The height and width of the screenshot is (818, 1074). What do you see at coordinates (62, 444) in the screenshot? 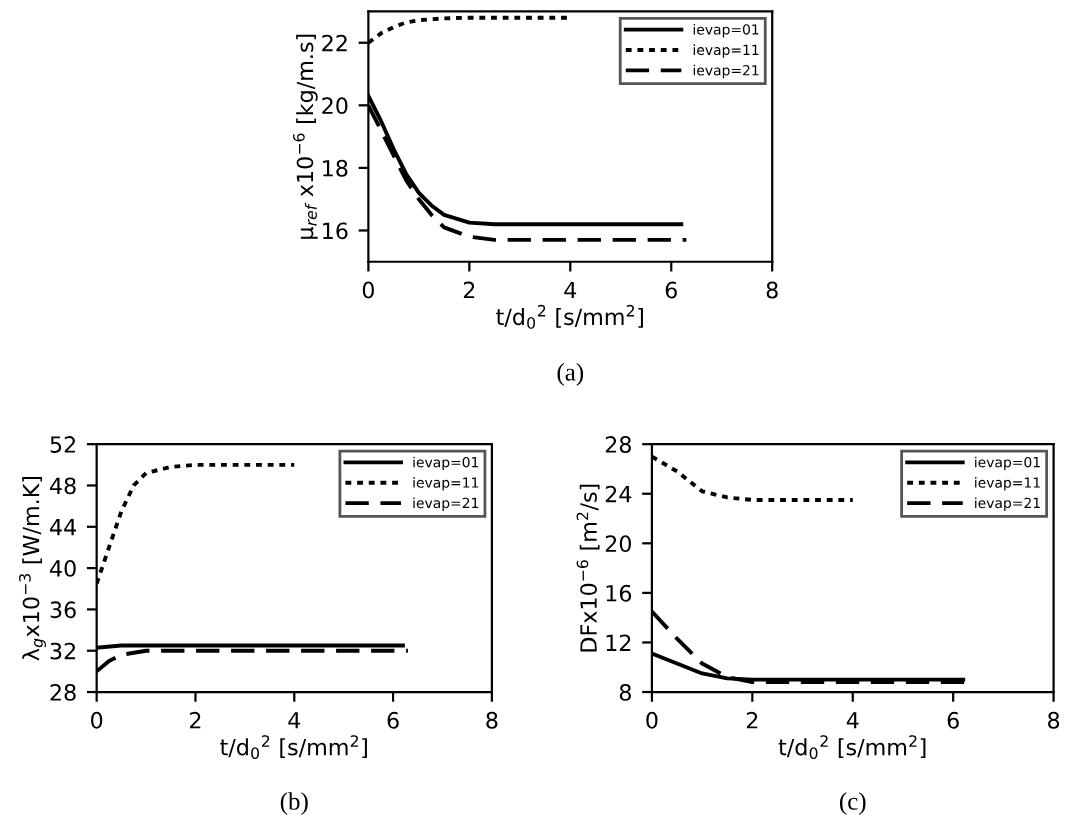
I see `y-tick-label: 52` at bounding box center [62, 444].